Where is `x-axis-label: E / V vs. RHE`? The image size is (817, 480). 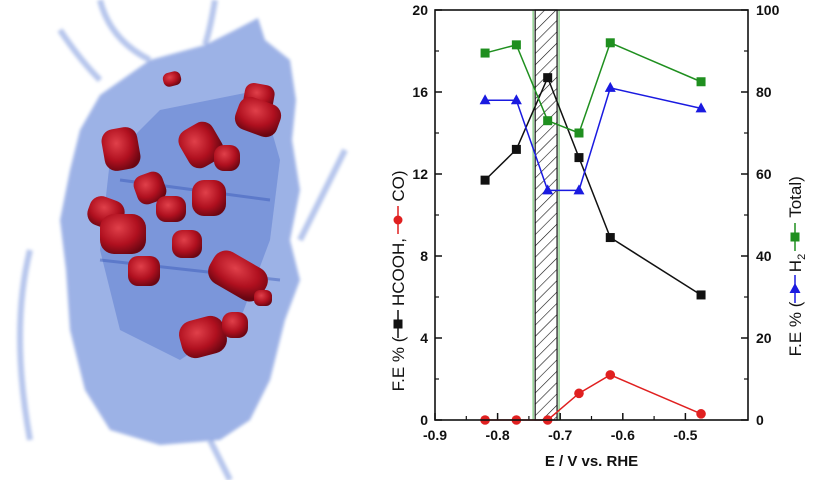 x-axis-label: E / V vs. RHE is located at coordinates (591, 461).